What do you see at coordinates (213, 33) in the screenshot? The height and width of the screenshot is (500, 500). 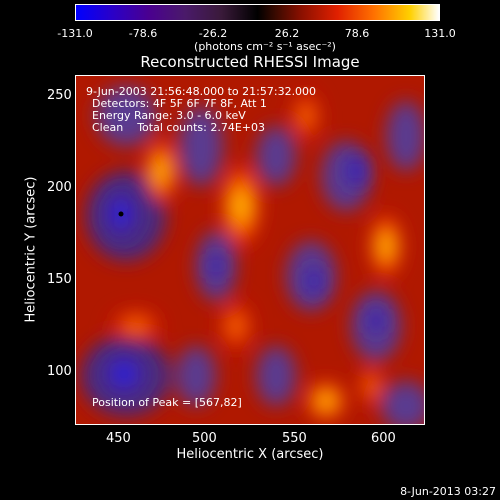 I see `colorbar-tick: -26.2` at bounding box center [213, 33].